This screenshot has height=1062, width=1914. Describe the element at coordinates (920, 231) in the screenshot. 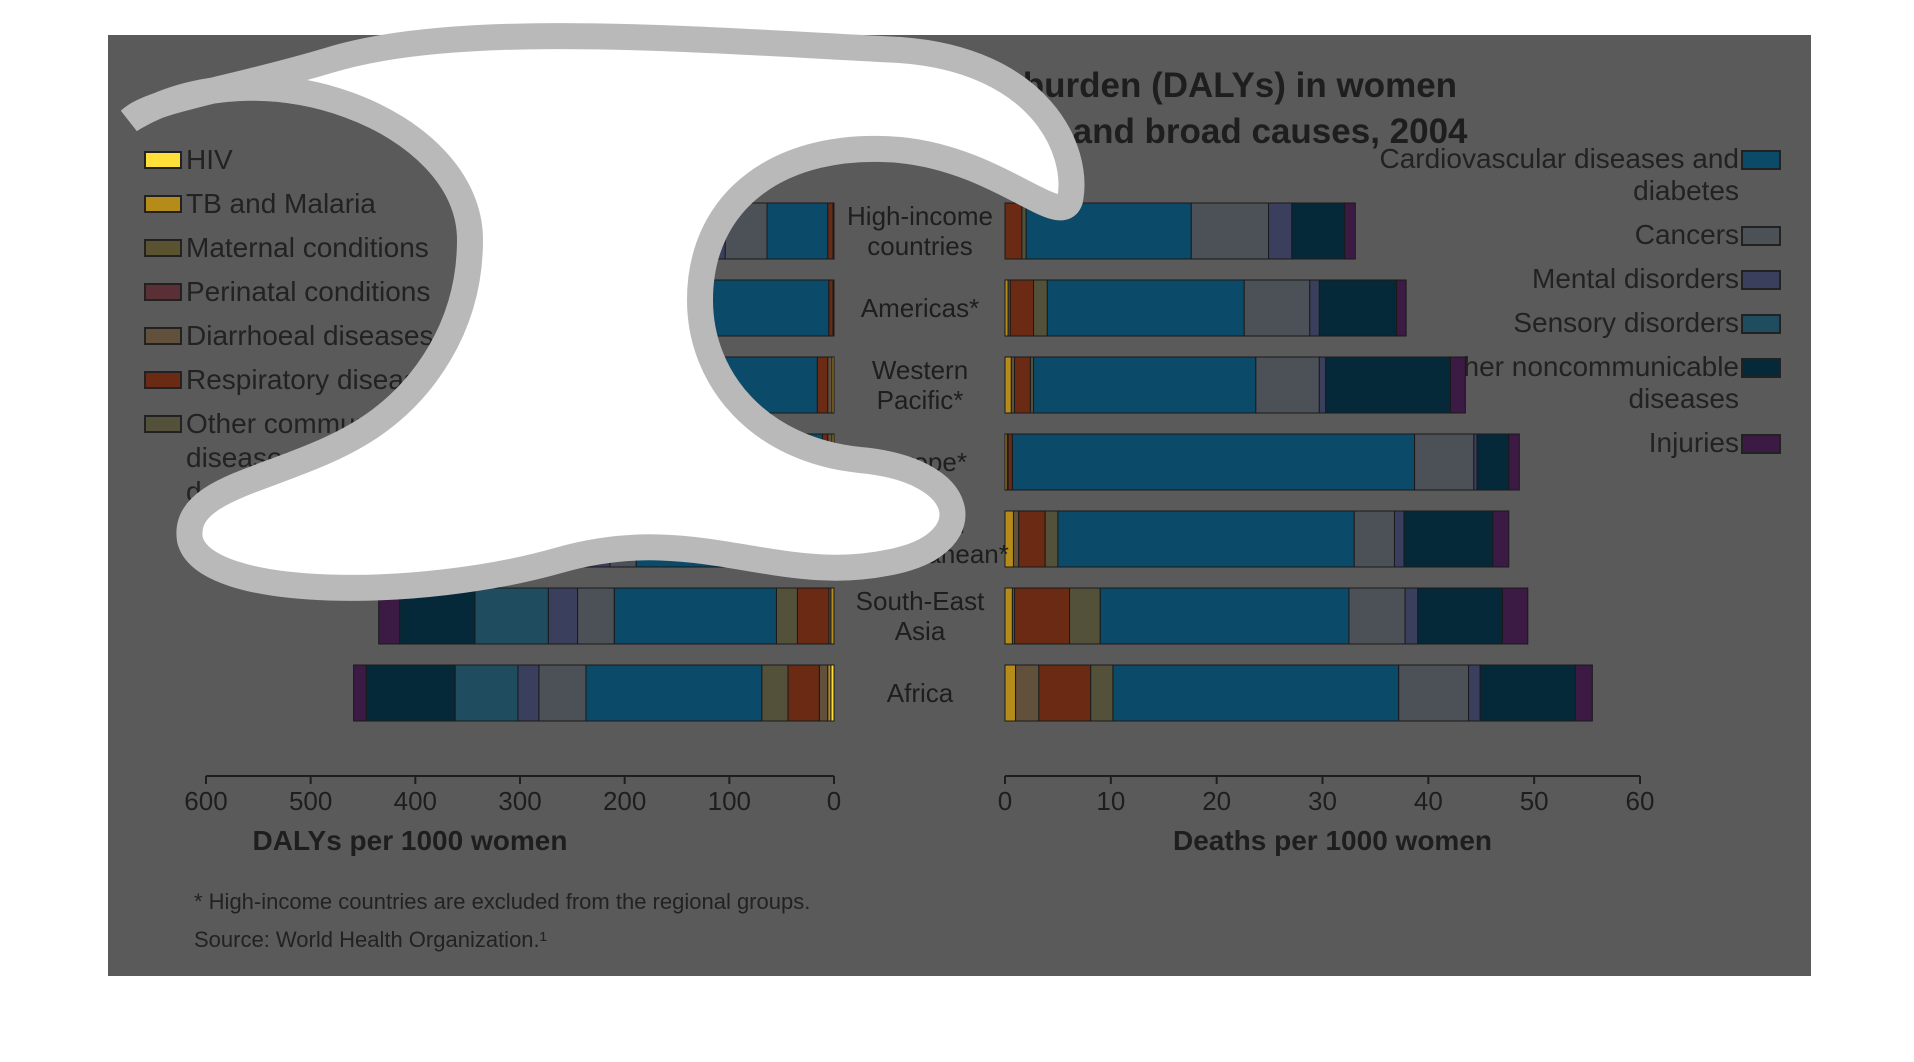

I see `category-label: High-income countries` at that location.